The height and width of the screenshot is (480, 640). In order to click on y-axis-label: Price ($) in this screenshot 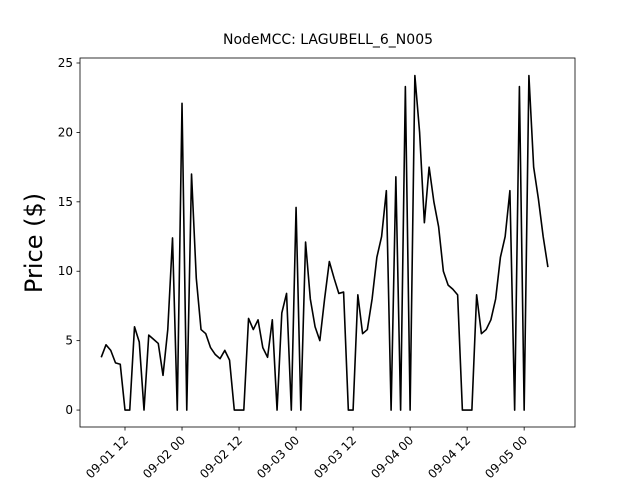, I will do `click(34, 243)`.